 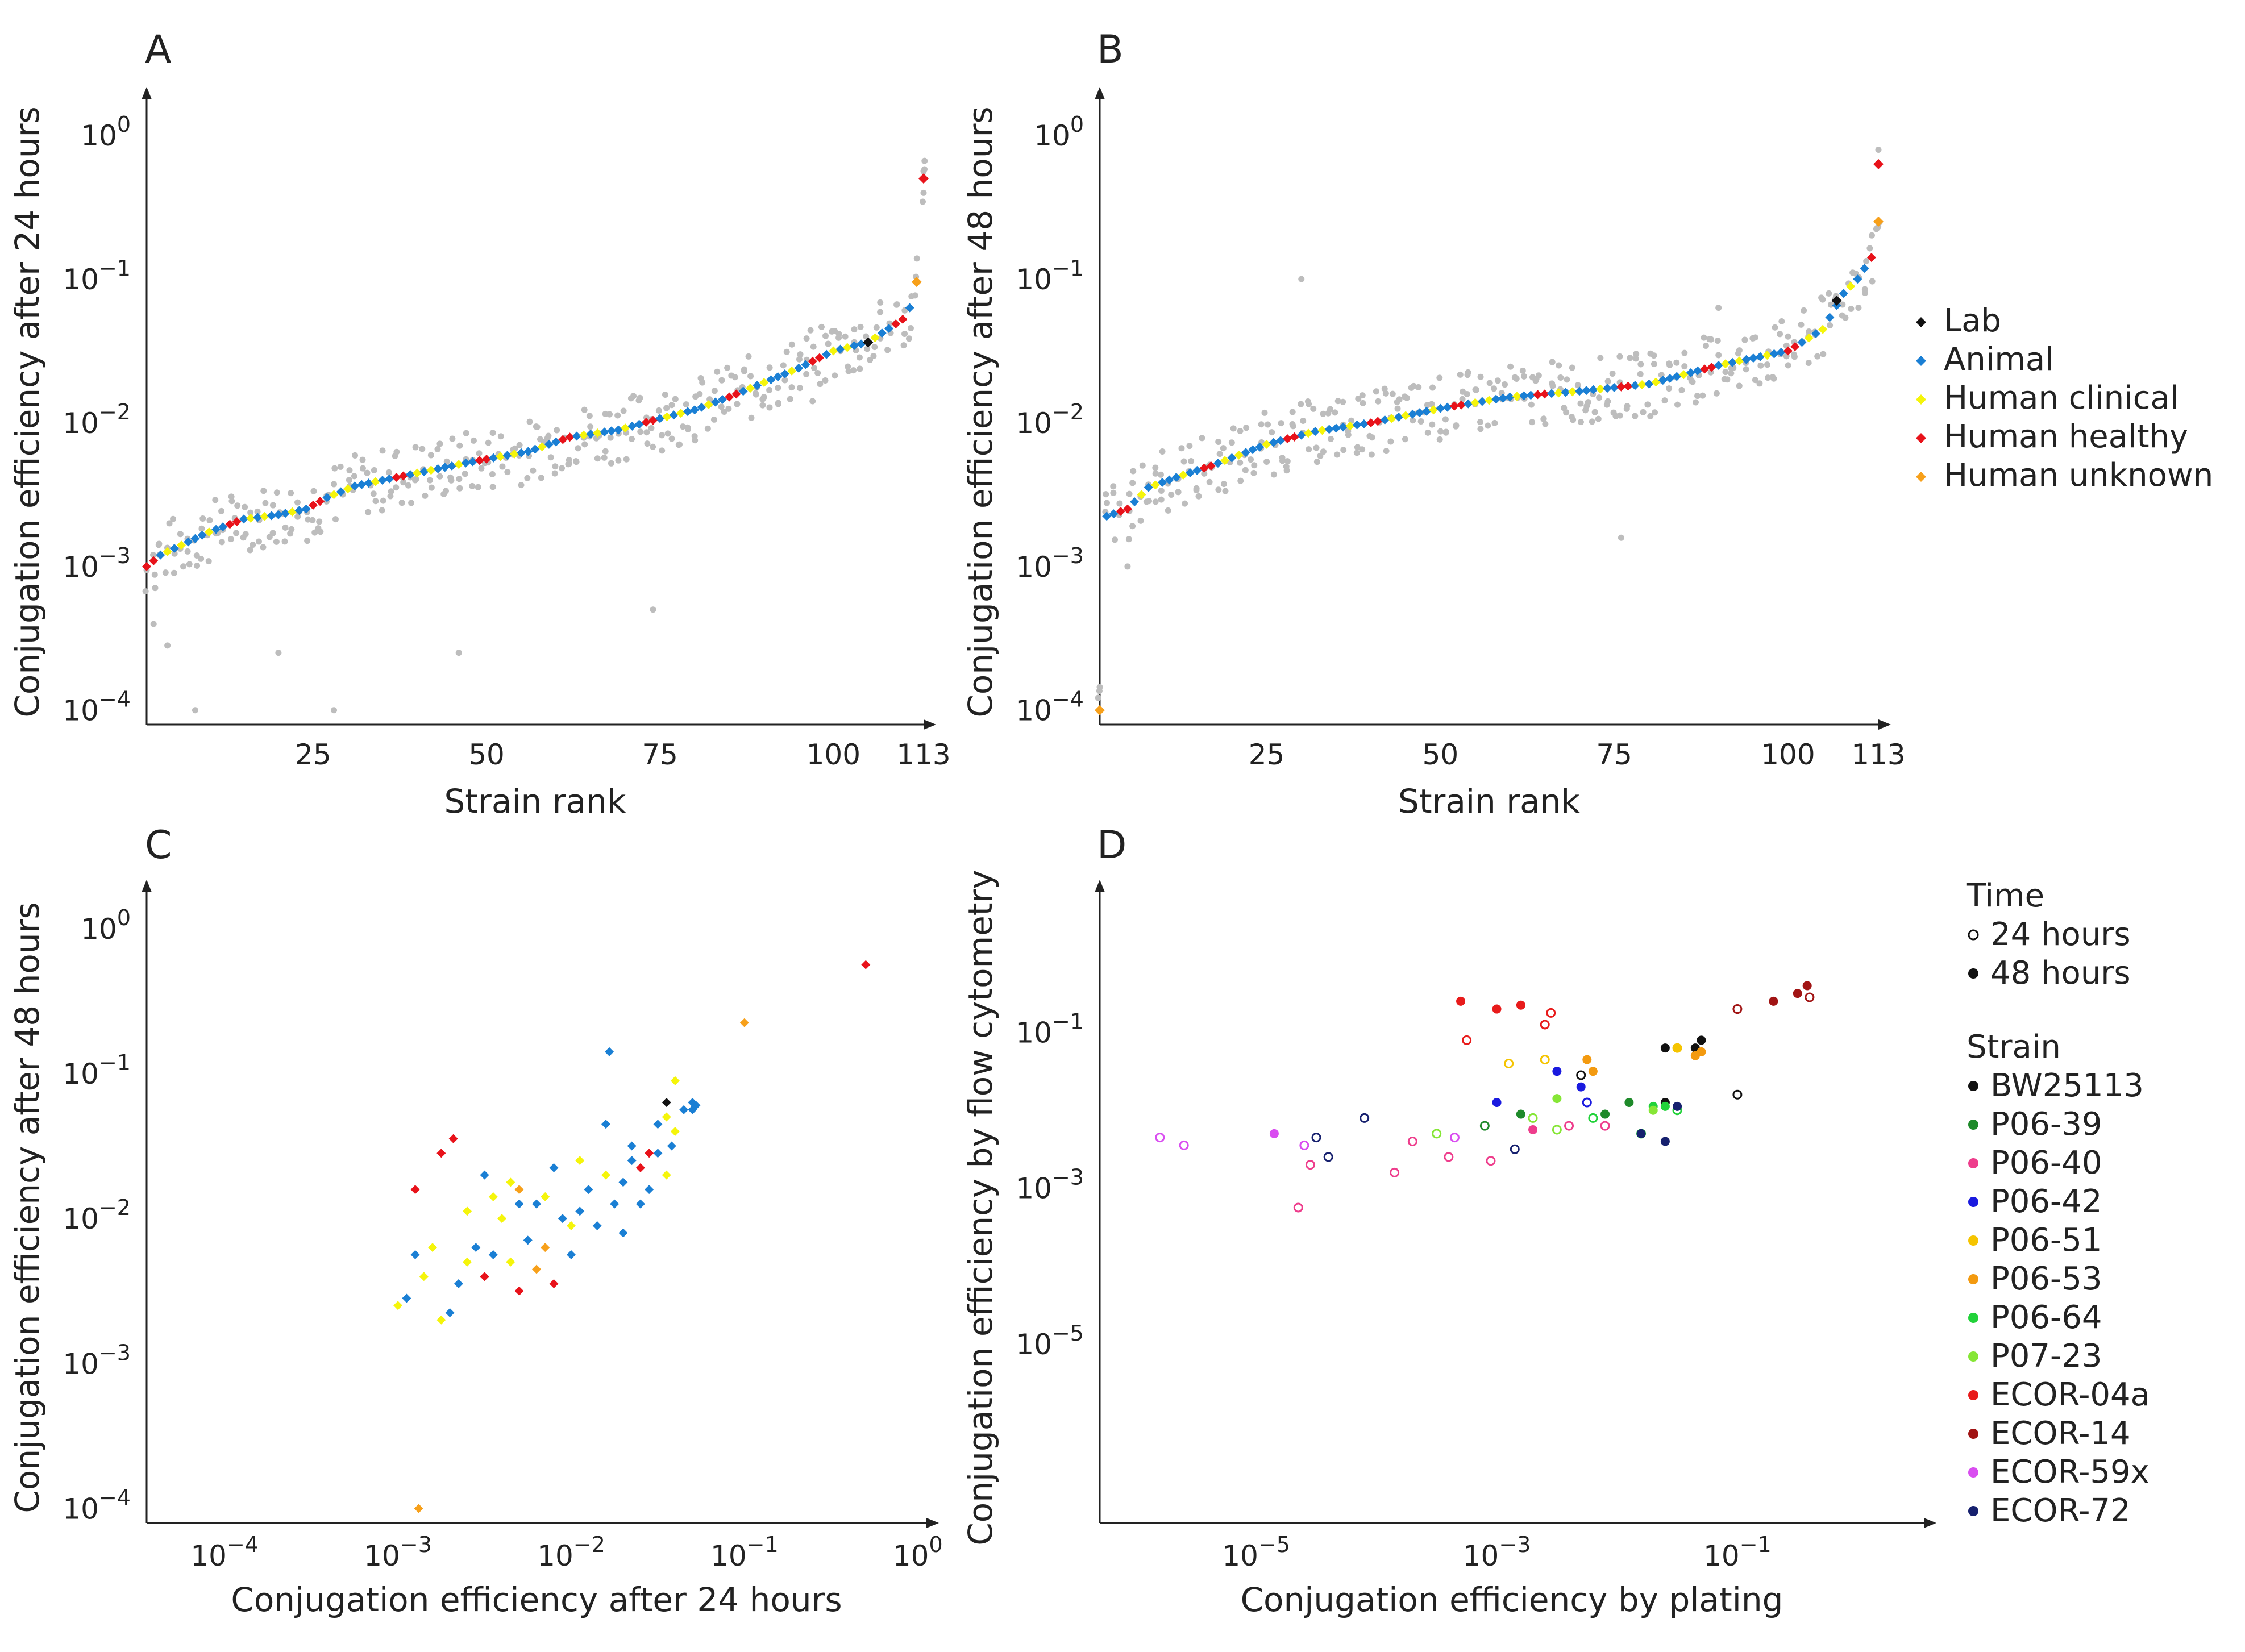 What do you see at coordinates (1267, 754) in the screenshot?
I see `x-tick-label: 25` at bounding box center [1267, 754].